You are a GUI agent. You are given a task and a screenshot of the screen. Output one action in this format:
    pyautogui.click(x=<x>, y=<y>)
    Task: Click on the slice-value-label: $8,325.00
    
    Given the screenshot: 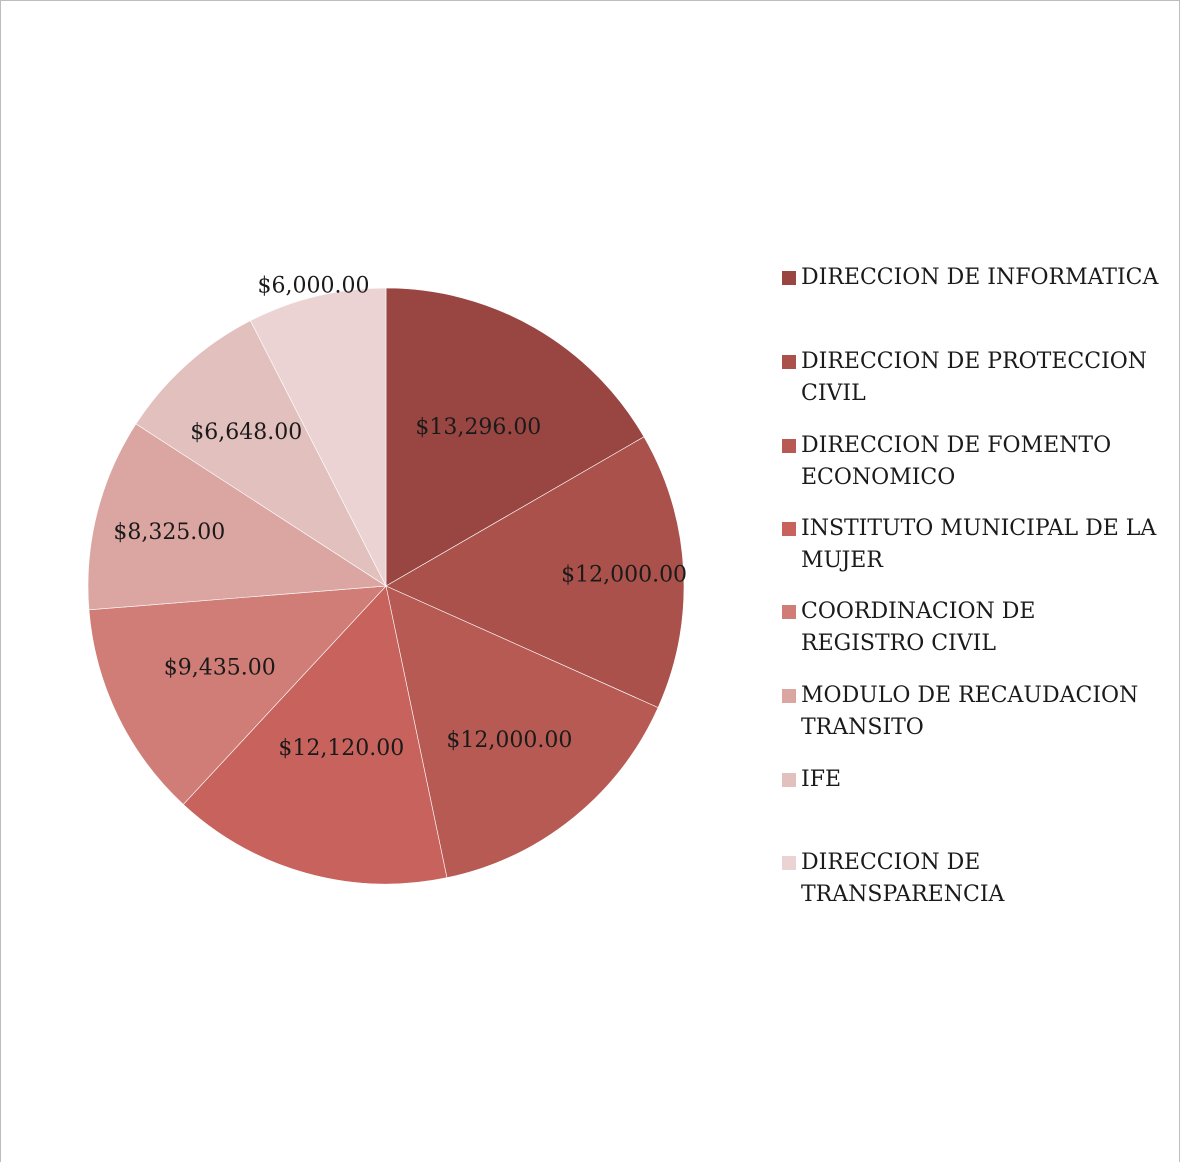 What is the action you would take?
    pyautogui.click(x=169, y=532)
    